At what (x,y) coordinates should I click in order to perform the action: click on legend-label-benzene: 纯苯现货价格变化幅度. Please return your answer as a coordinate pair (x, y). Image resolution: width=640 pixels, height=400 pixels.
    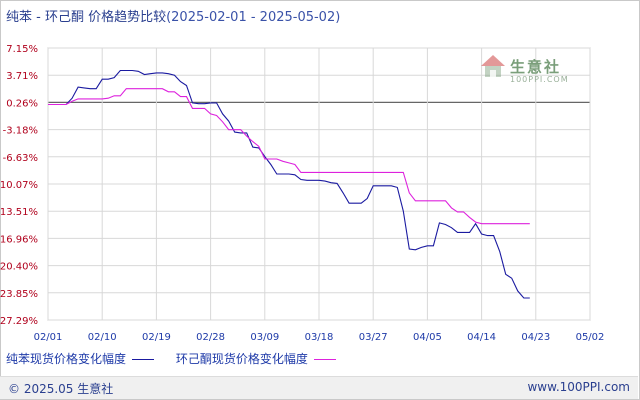
    Looking at the image, I should click on (66, 359).